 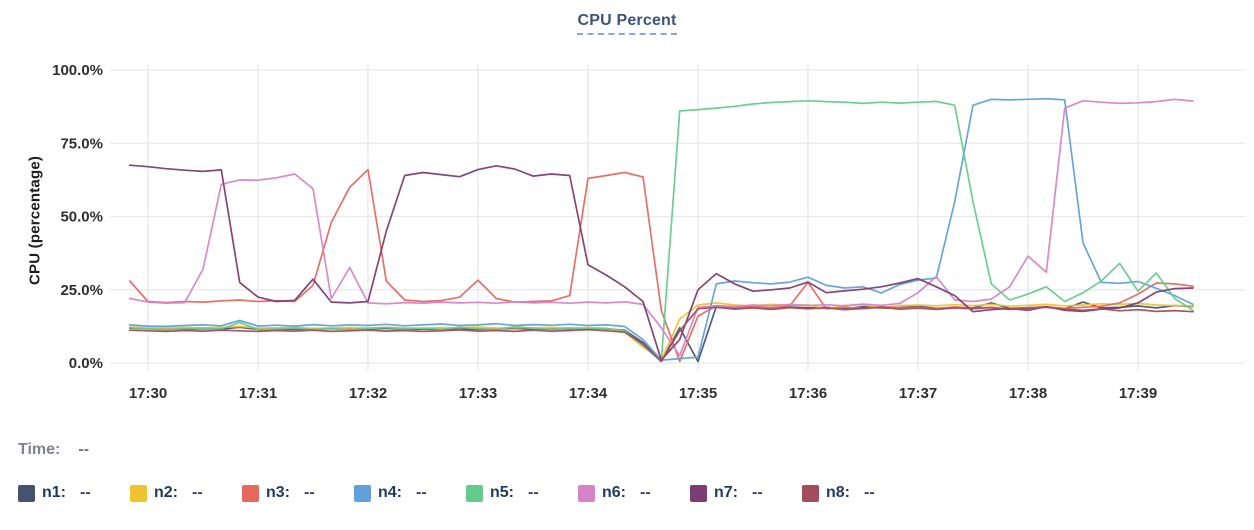 I want to click on x-tick-label: 17:34, so click(x=588, y=393).